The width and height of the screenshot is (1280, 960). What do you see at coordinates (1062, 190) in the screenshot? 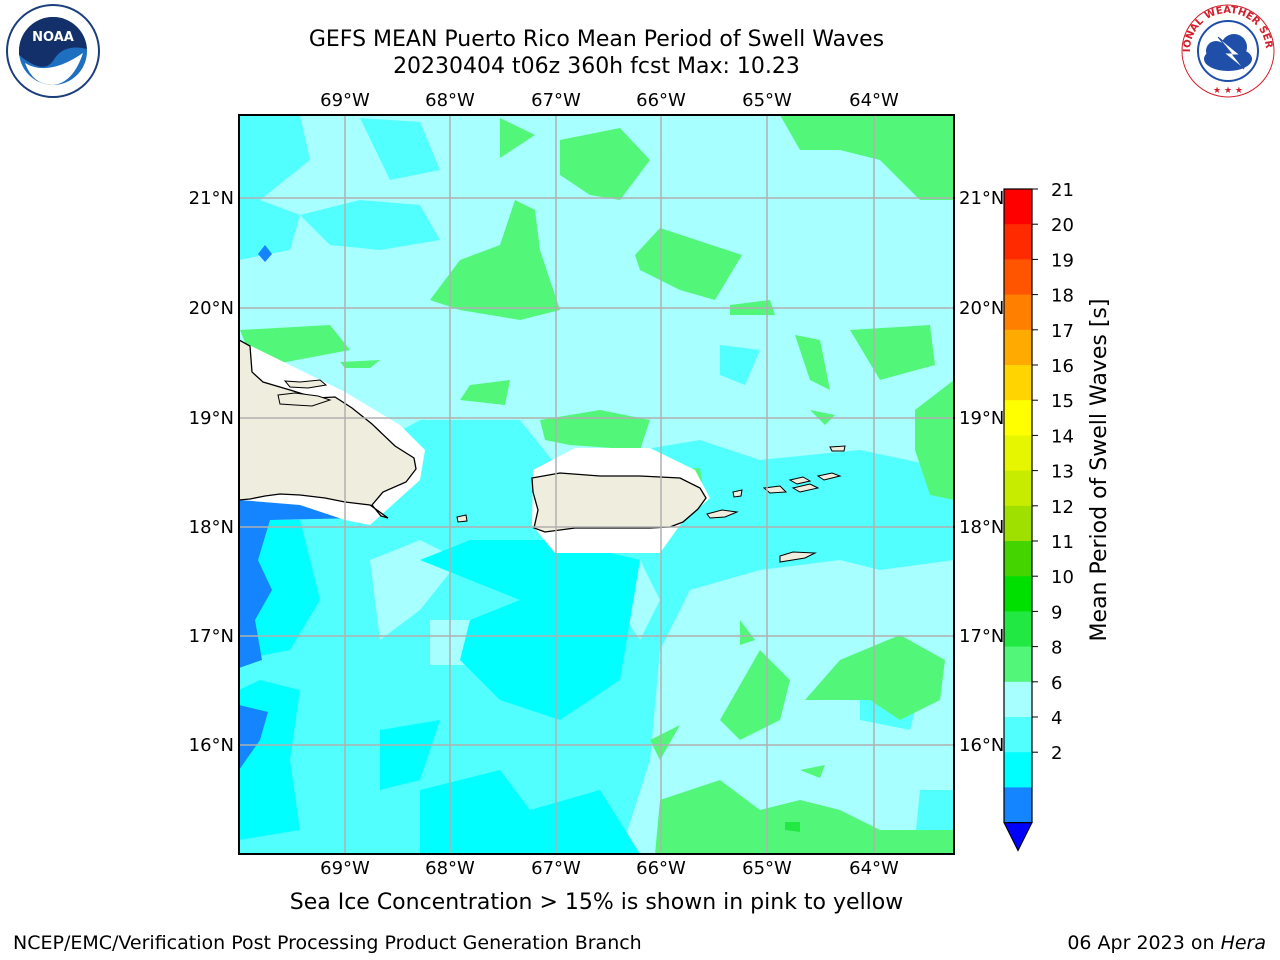
I see `colorbar-tick-label: 21` at bounding box center [1062, 190].